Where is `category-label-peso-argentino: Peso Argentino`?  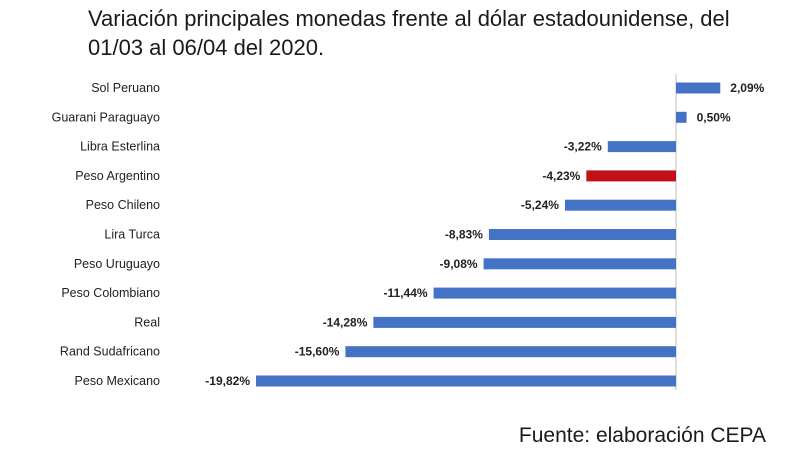
category-label-peso-argentino: Peso Argentino is located at coordinates (117, 176).